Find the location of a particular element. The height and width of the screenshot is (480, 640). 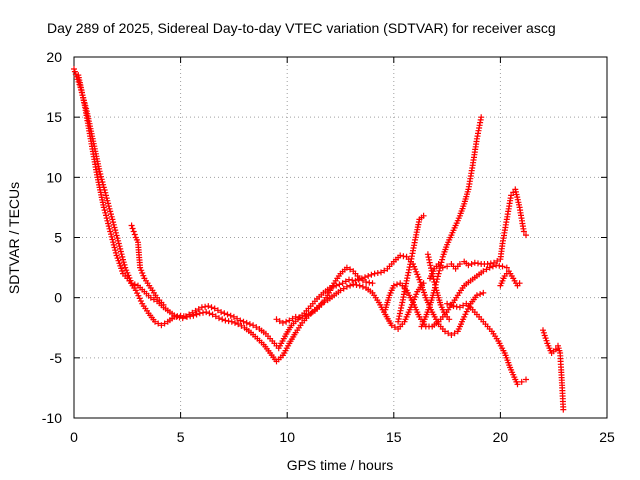

y-axis-label: SDTVAR / TECUs is located at coordinates (14, 238).